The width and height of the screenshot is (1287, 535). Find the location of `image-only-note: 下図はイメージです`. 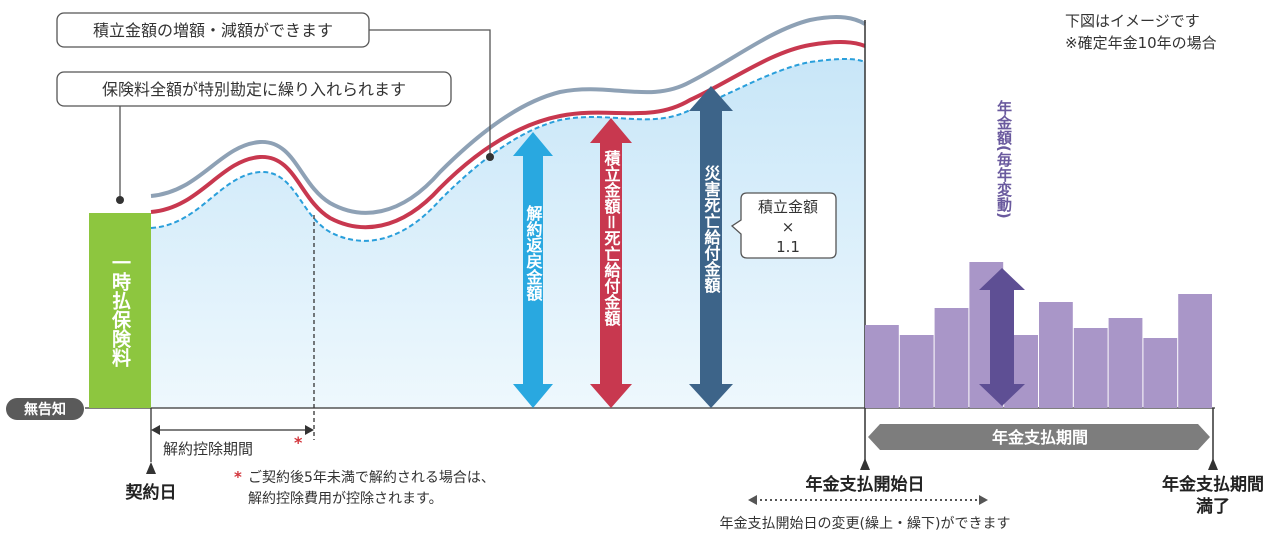

image-only-note: 下図はイメージです is located at coordinates (1132, 21).